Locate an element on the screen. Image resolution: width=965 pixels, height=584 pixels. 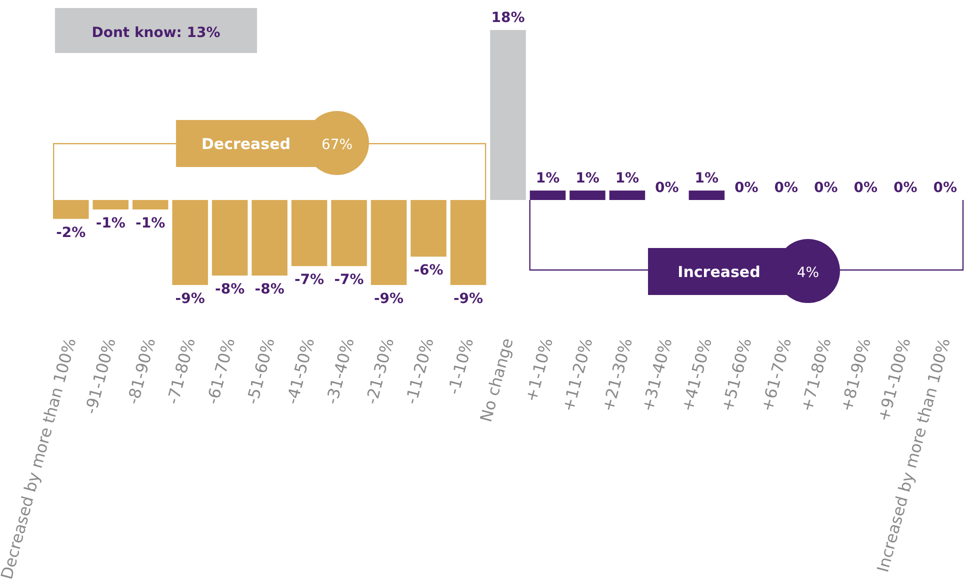
x-tick-label: +51-60% is located at coordinates (737, 375).